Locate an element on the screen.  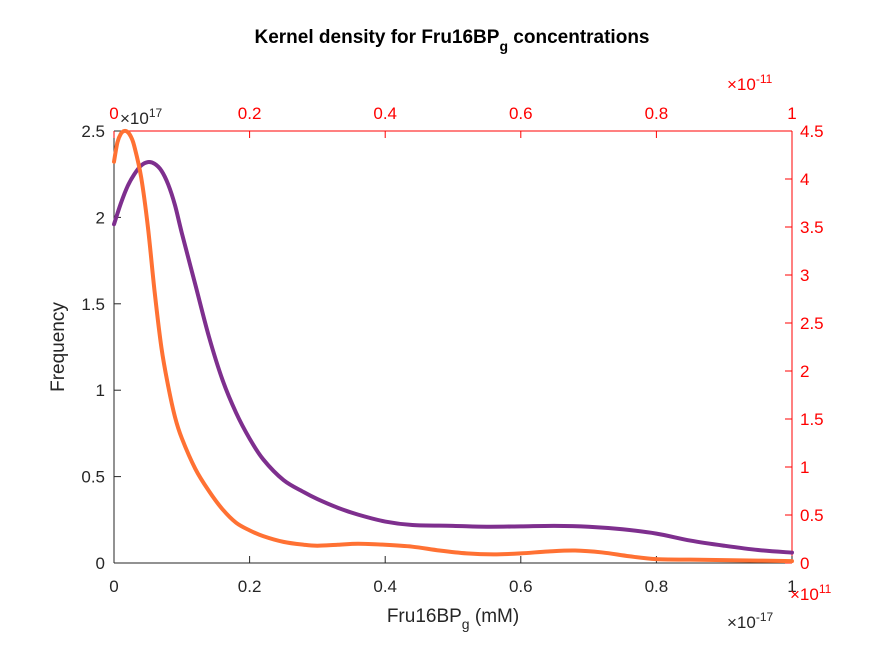
x-top-tick-label: 0.4 is located at coordinates (385, 113).